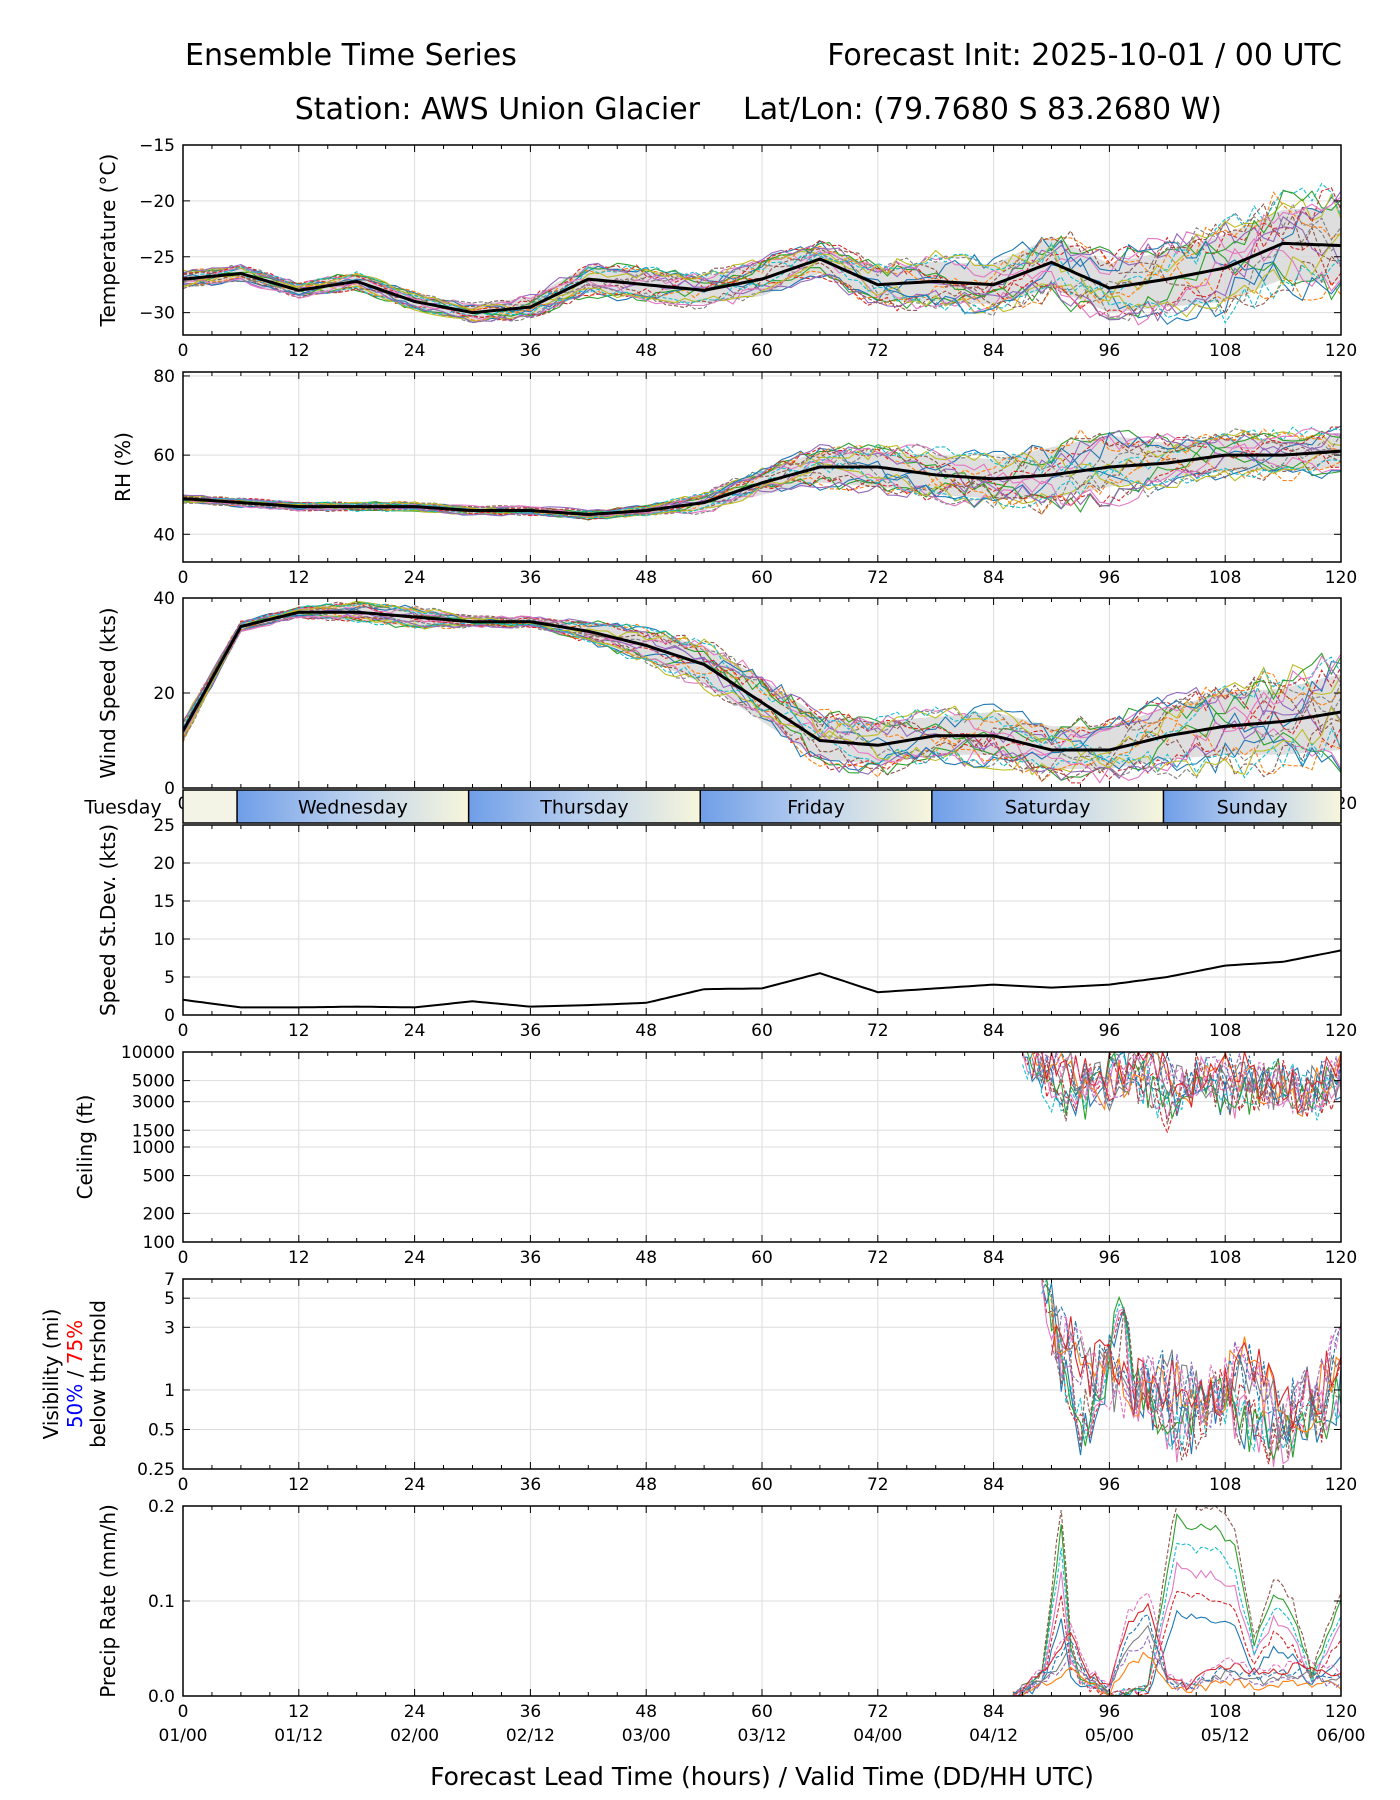  I want to click on mean-line-speed_sd, so click(762, 979).